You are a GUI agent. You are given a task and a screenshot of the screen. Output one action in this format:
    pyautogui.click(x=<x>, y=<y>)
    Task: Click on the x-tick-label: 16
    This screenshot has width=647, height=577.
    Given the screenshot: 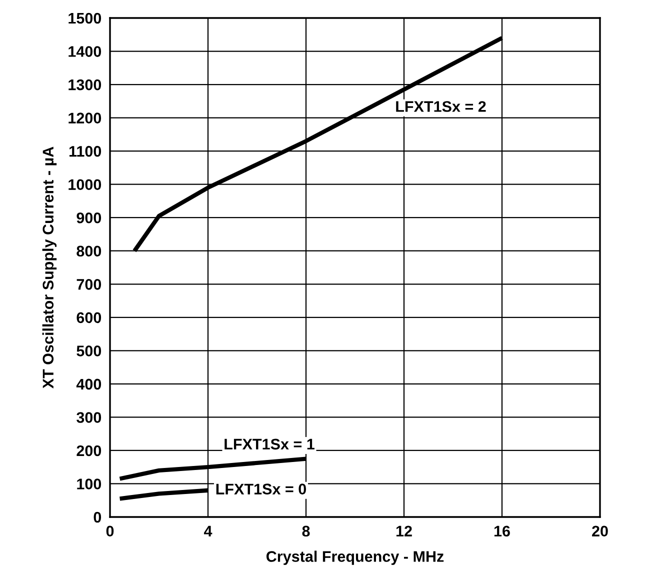 What is the action you would take?
    pyautogui.click(x=502, y=531)
    